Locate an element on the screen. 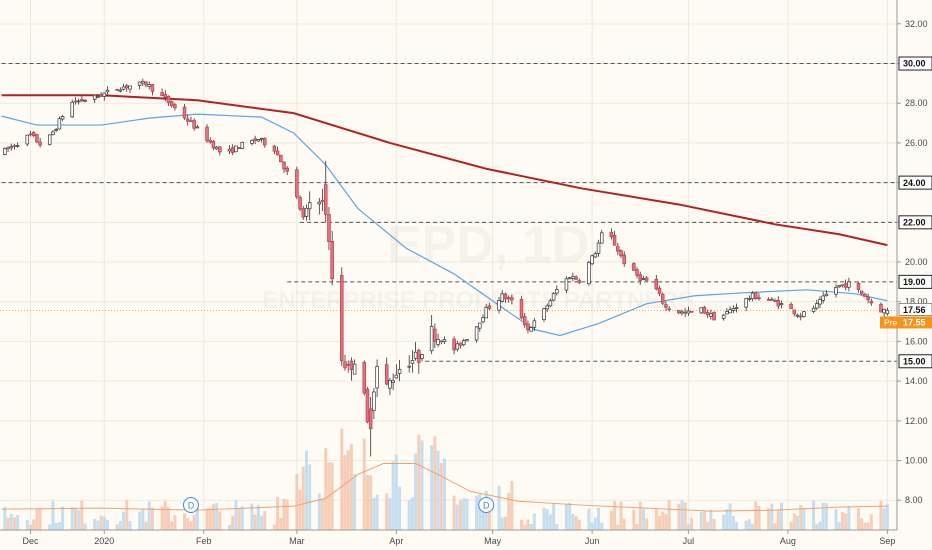 The width and height of the screenshot is (932, 550). x-tick-label: Sep is located at coordinates (887, 541).